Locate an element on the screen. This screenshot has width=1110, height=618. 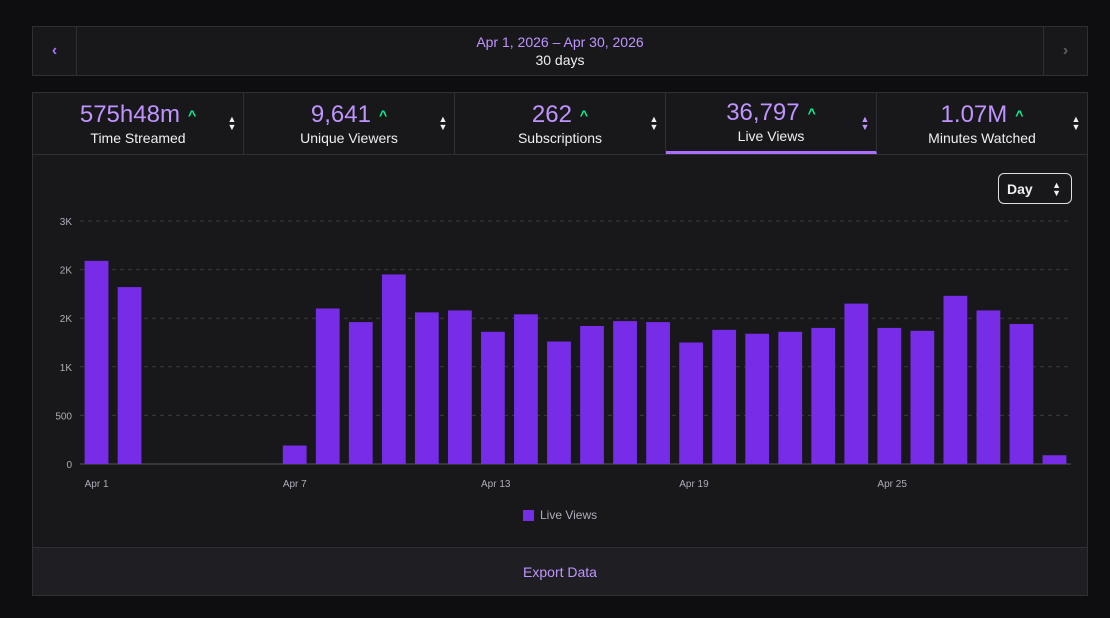
metric-value: 262 is located at coordinates (551, 114).